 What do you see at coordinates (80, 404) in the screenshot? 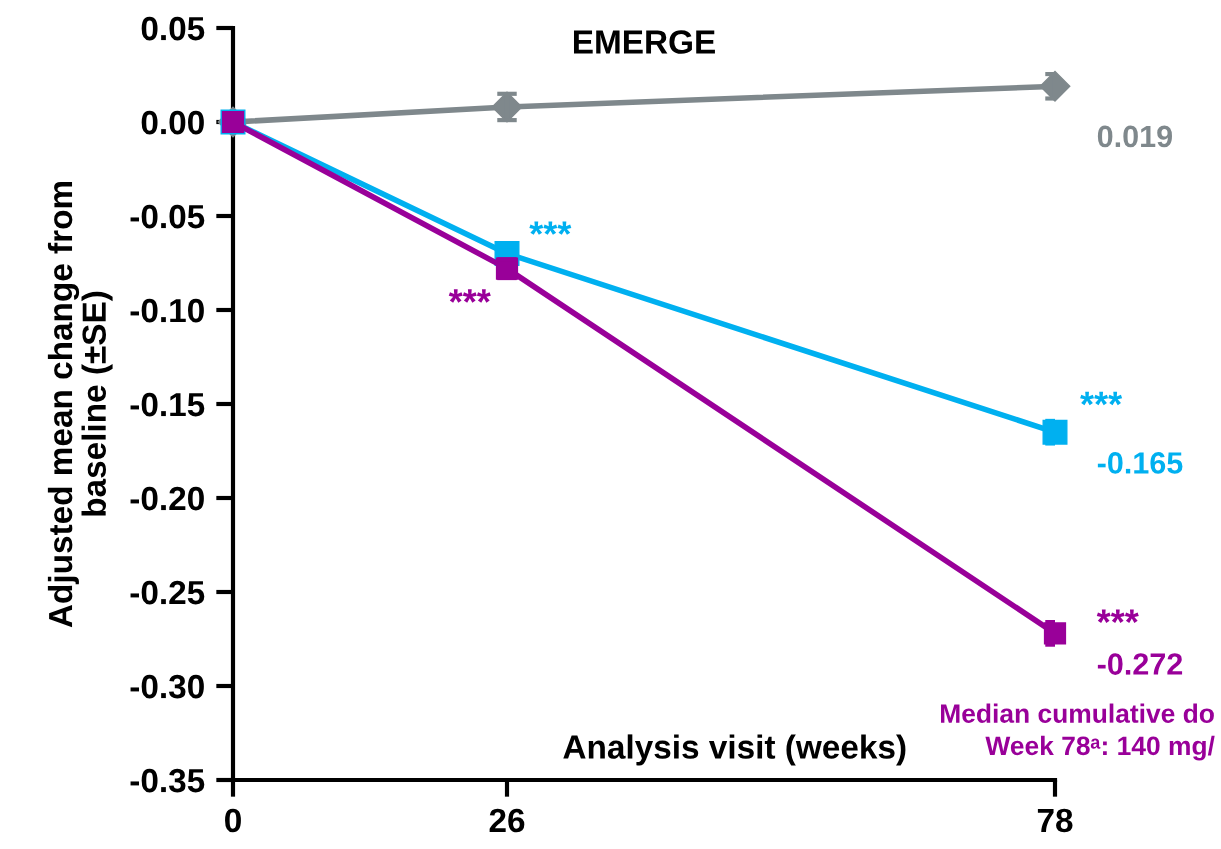
I see `y-axis-title: Adjusted mean change from baseline (±SE)` at bounding box center [80, 404].